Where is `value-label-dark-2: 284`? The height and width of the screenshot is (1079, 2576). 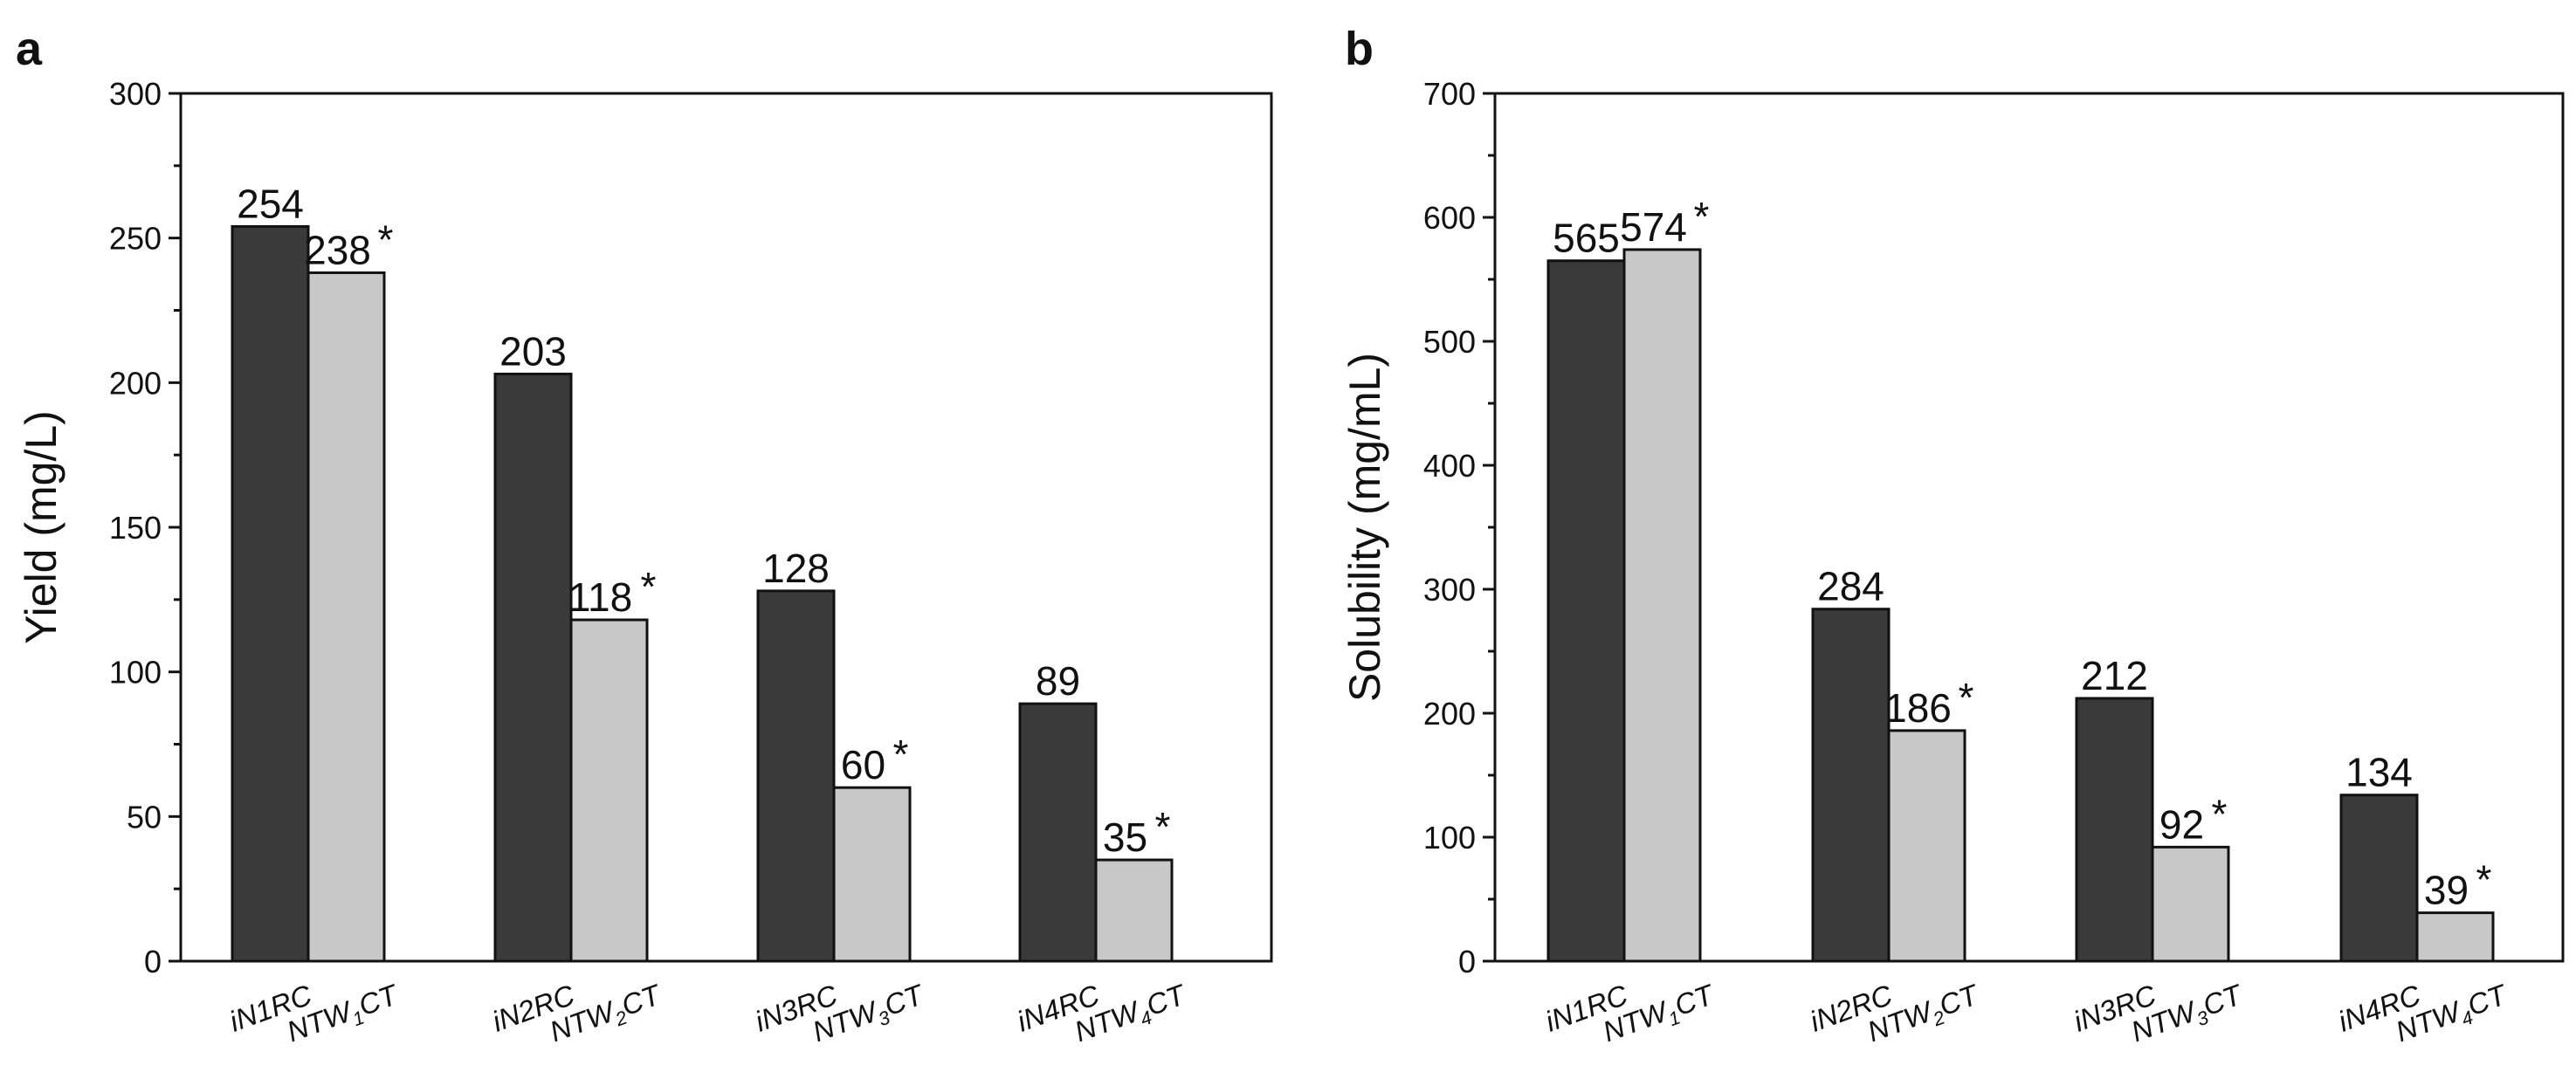 value-label-dark-2: 284 is located at coordinates (1850, 586).